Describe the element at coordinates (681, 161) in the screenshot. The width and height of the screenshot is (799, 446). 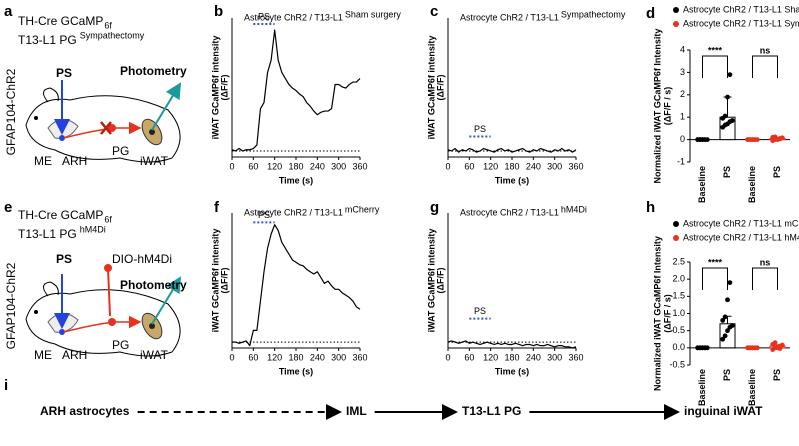
I see `y-tick-label: -1` at that location.